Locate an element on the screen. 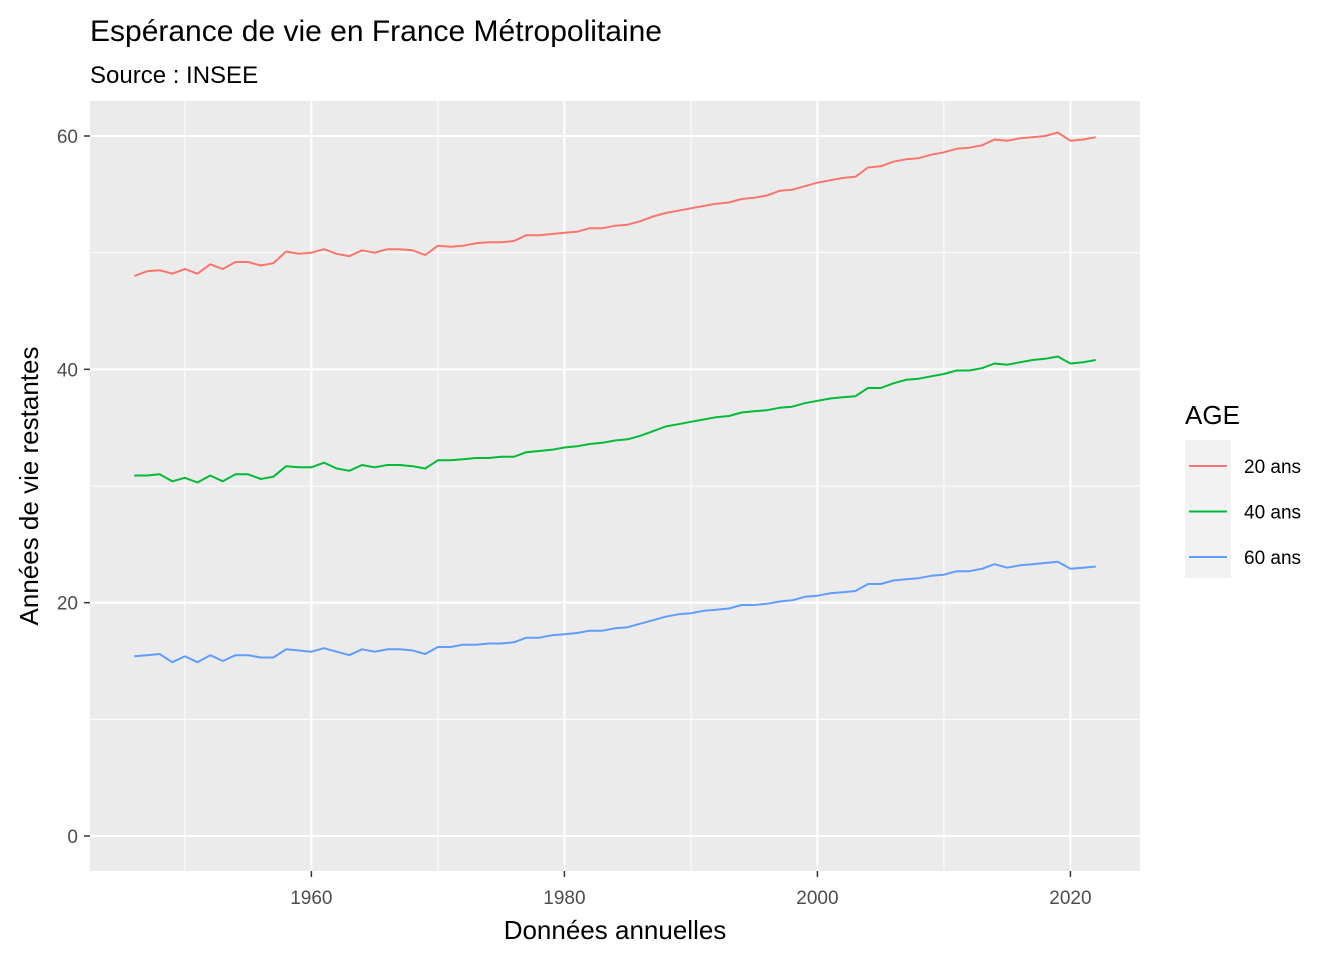 This screenshot has height=960, width=1344. series-line-40-ans is located at coordinates (615, 419).